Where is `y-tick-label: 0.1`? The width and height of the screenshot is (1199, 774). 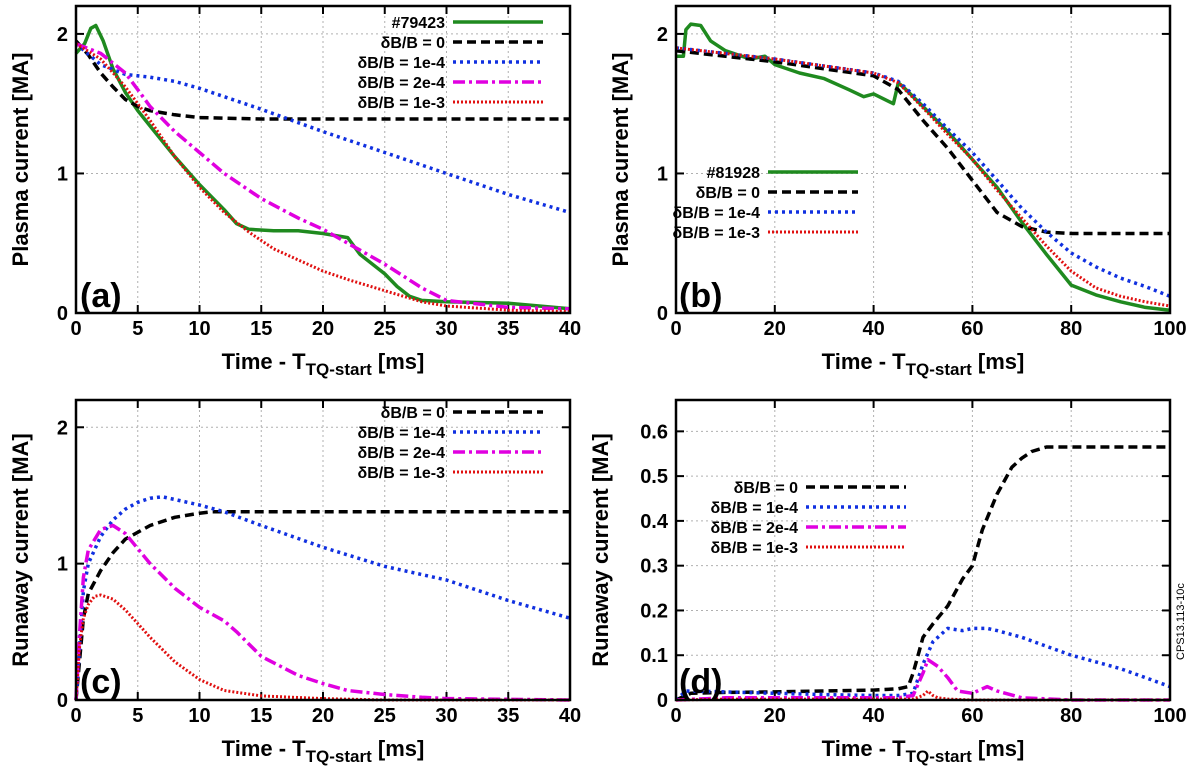
y-tick-label: 0.1 is located at coordinates (654, 656).